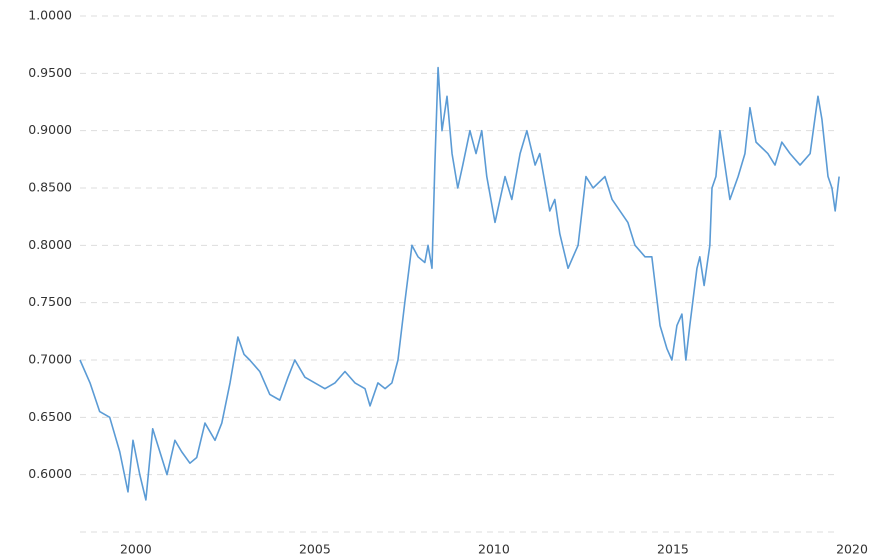 This screenshot has height=560, width=888. What do you see at coordinates (136, 549) in the screenshot?
I see `x-tick-label: 2000` at bounding box center [136, 549].